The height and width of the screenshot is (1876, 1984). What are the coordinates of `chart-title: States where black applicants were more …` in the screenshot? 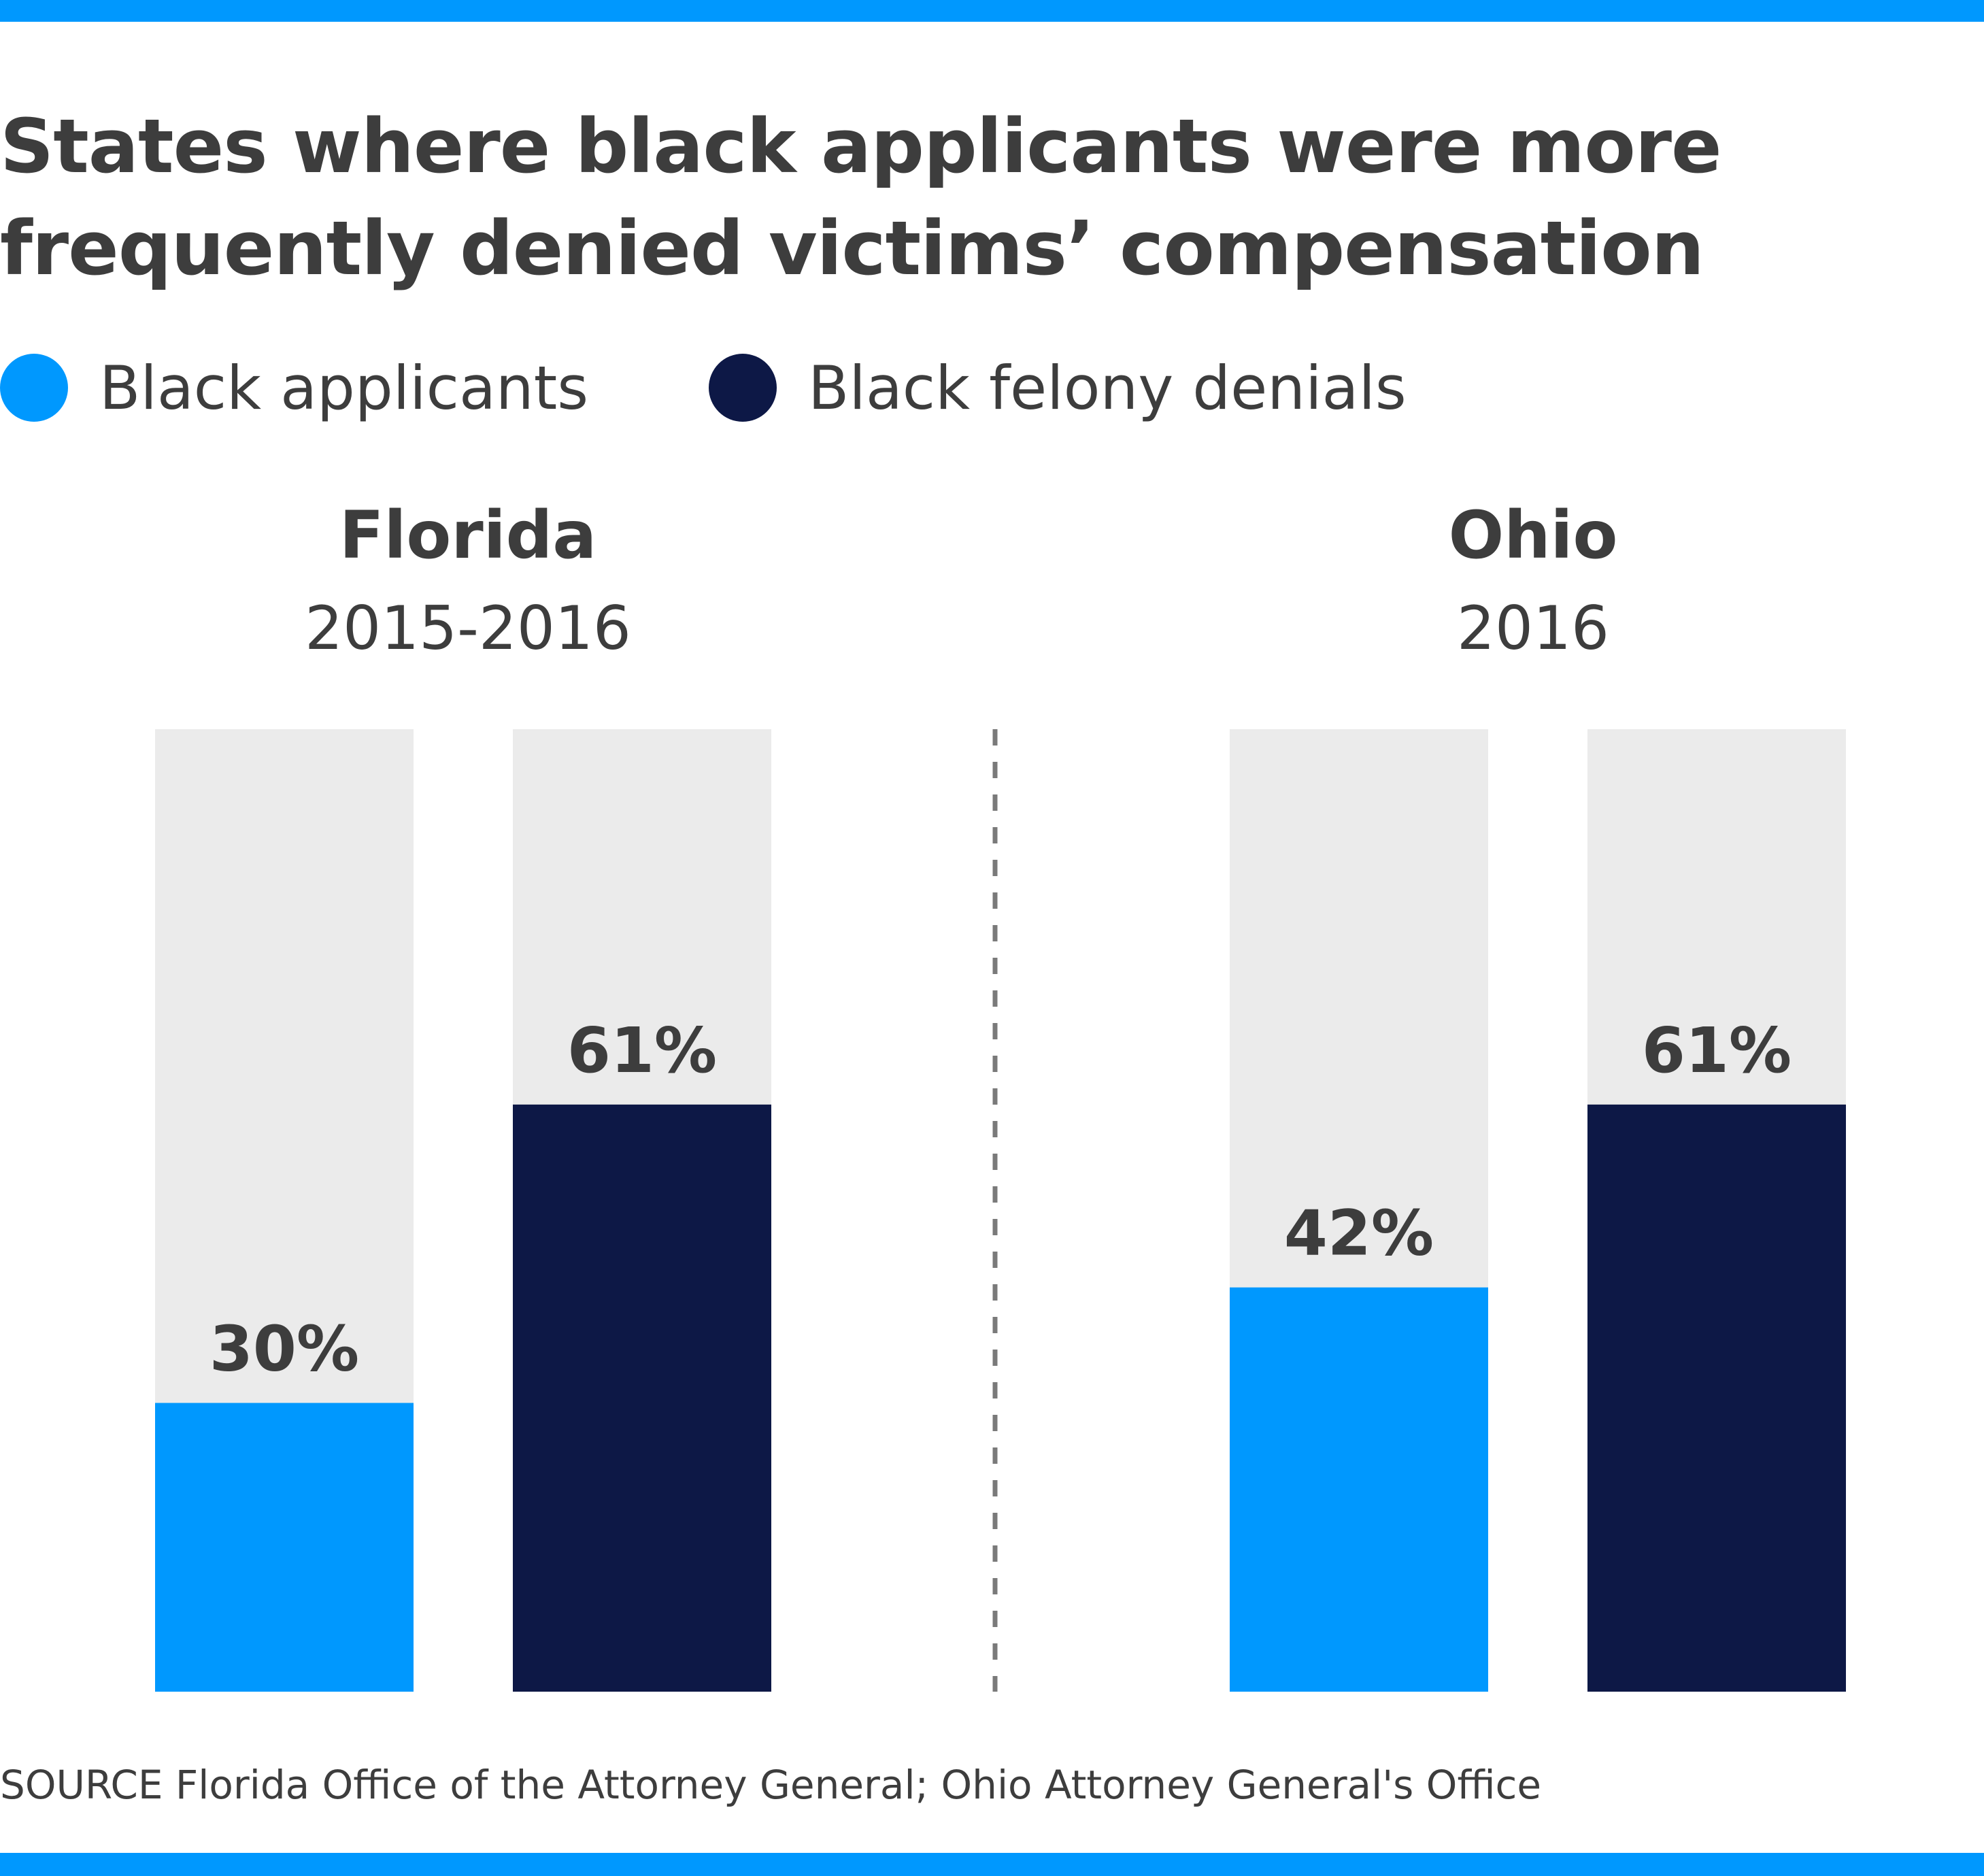 It's located at (861, 197).